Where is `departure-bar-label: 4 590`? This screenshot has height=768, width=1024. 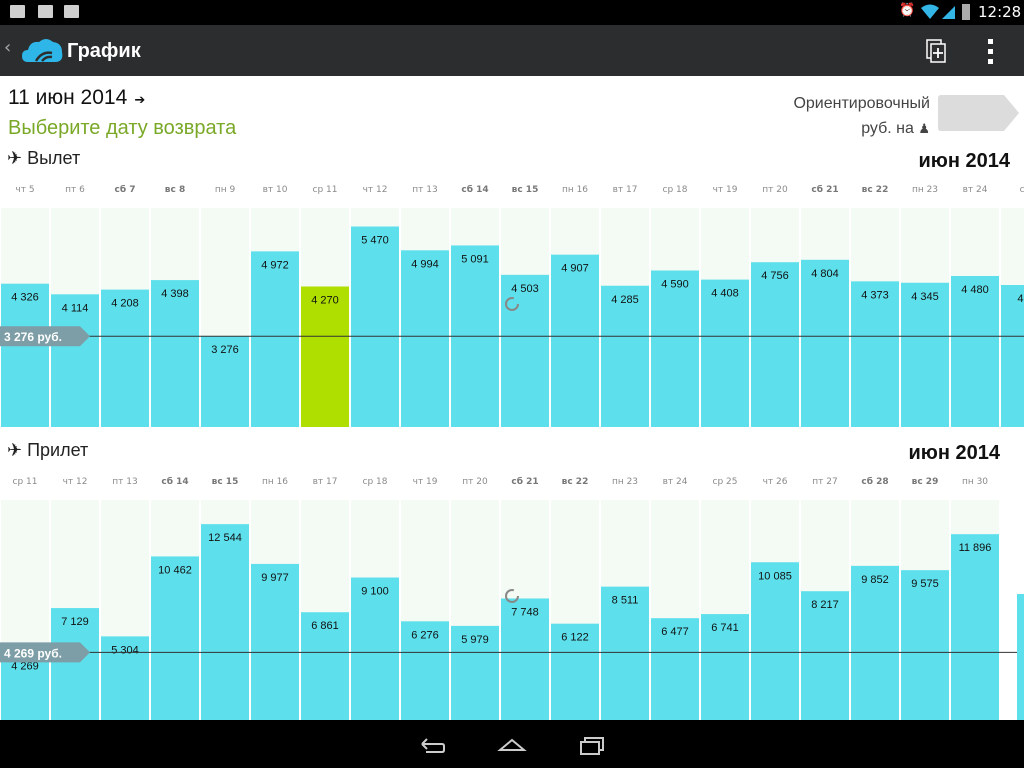
departure-bar-label: 4 590 is located at coordinates (675, 285).